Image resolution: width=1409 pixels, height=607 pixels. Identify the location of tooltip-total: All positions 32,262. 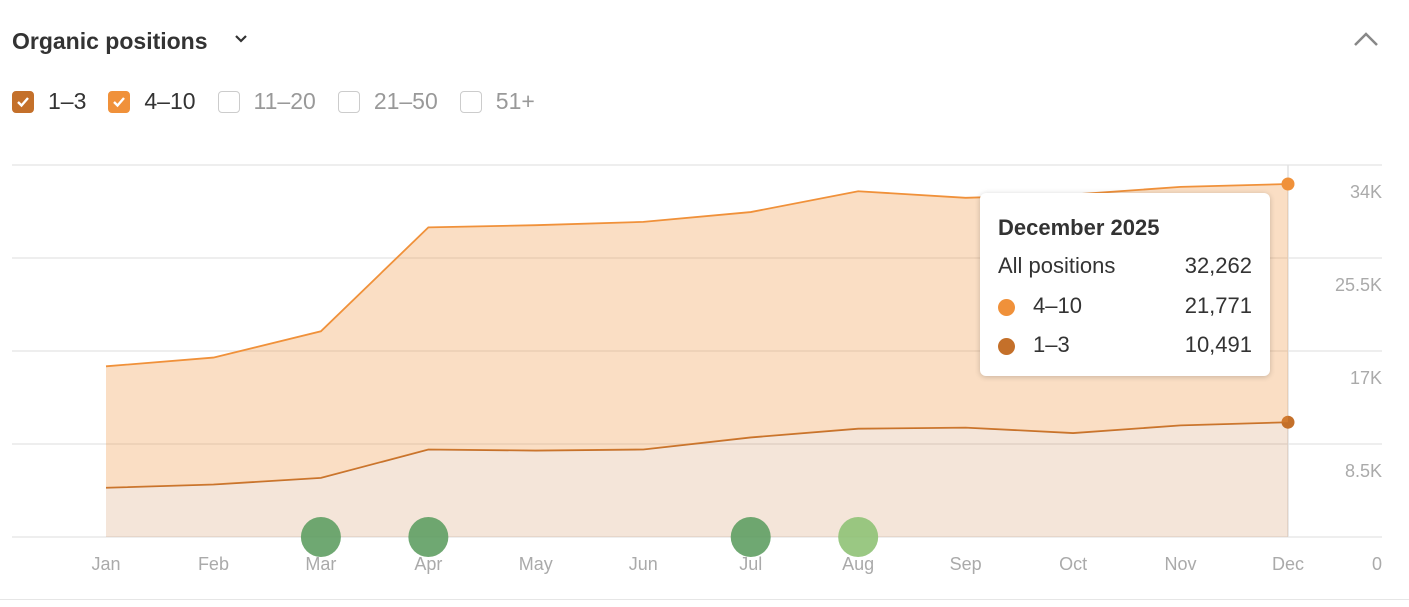
(1125, 266).